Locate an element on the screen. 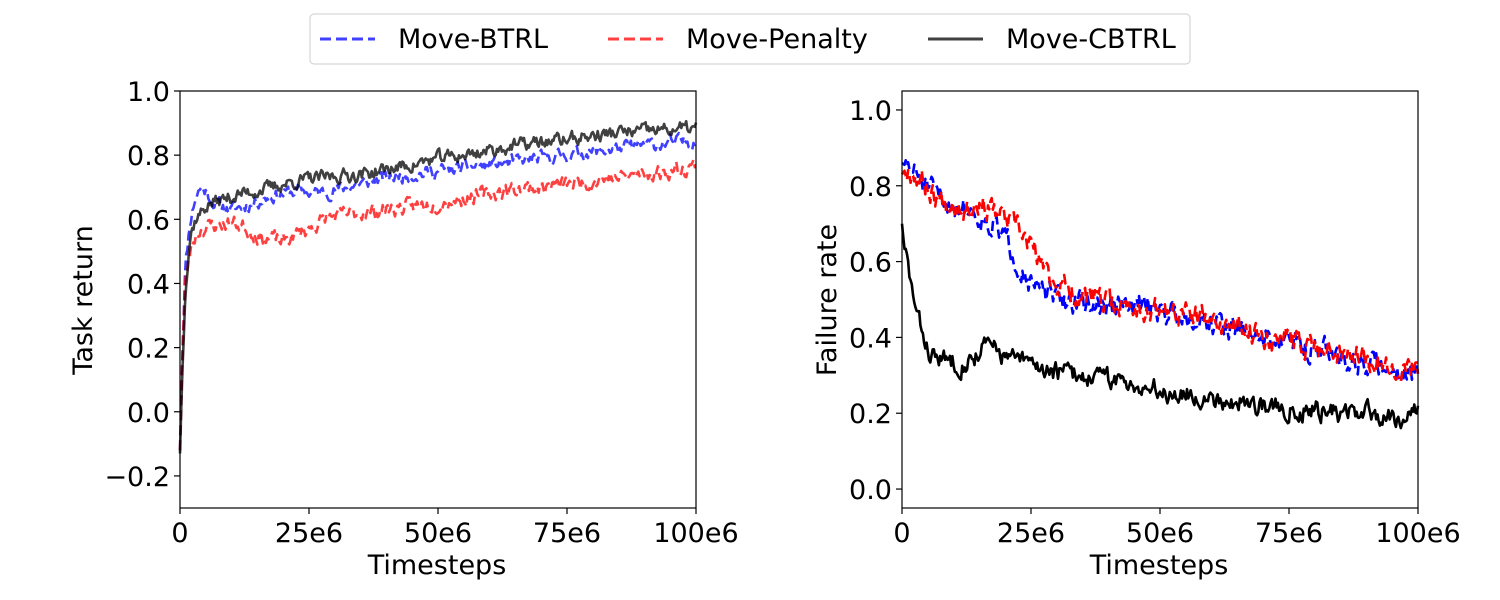 The image size is (1500, 600). legend-entry-move-btrl: Move-BTRL is located at coordinates (434, 39).